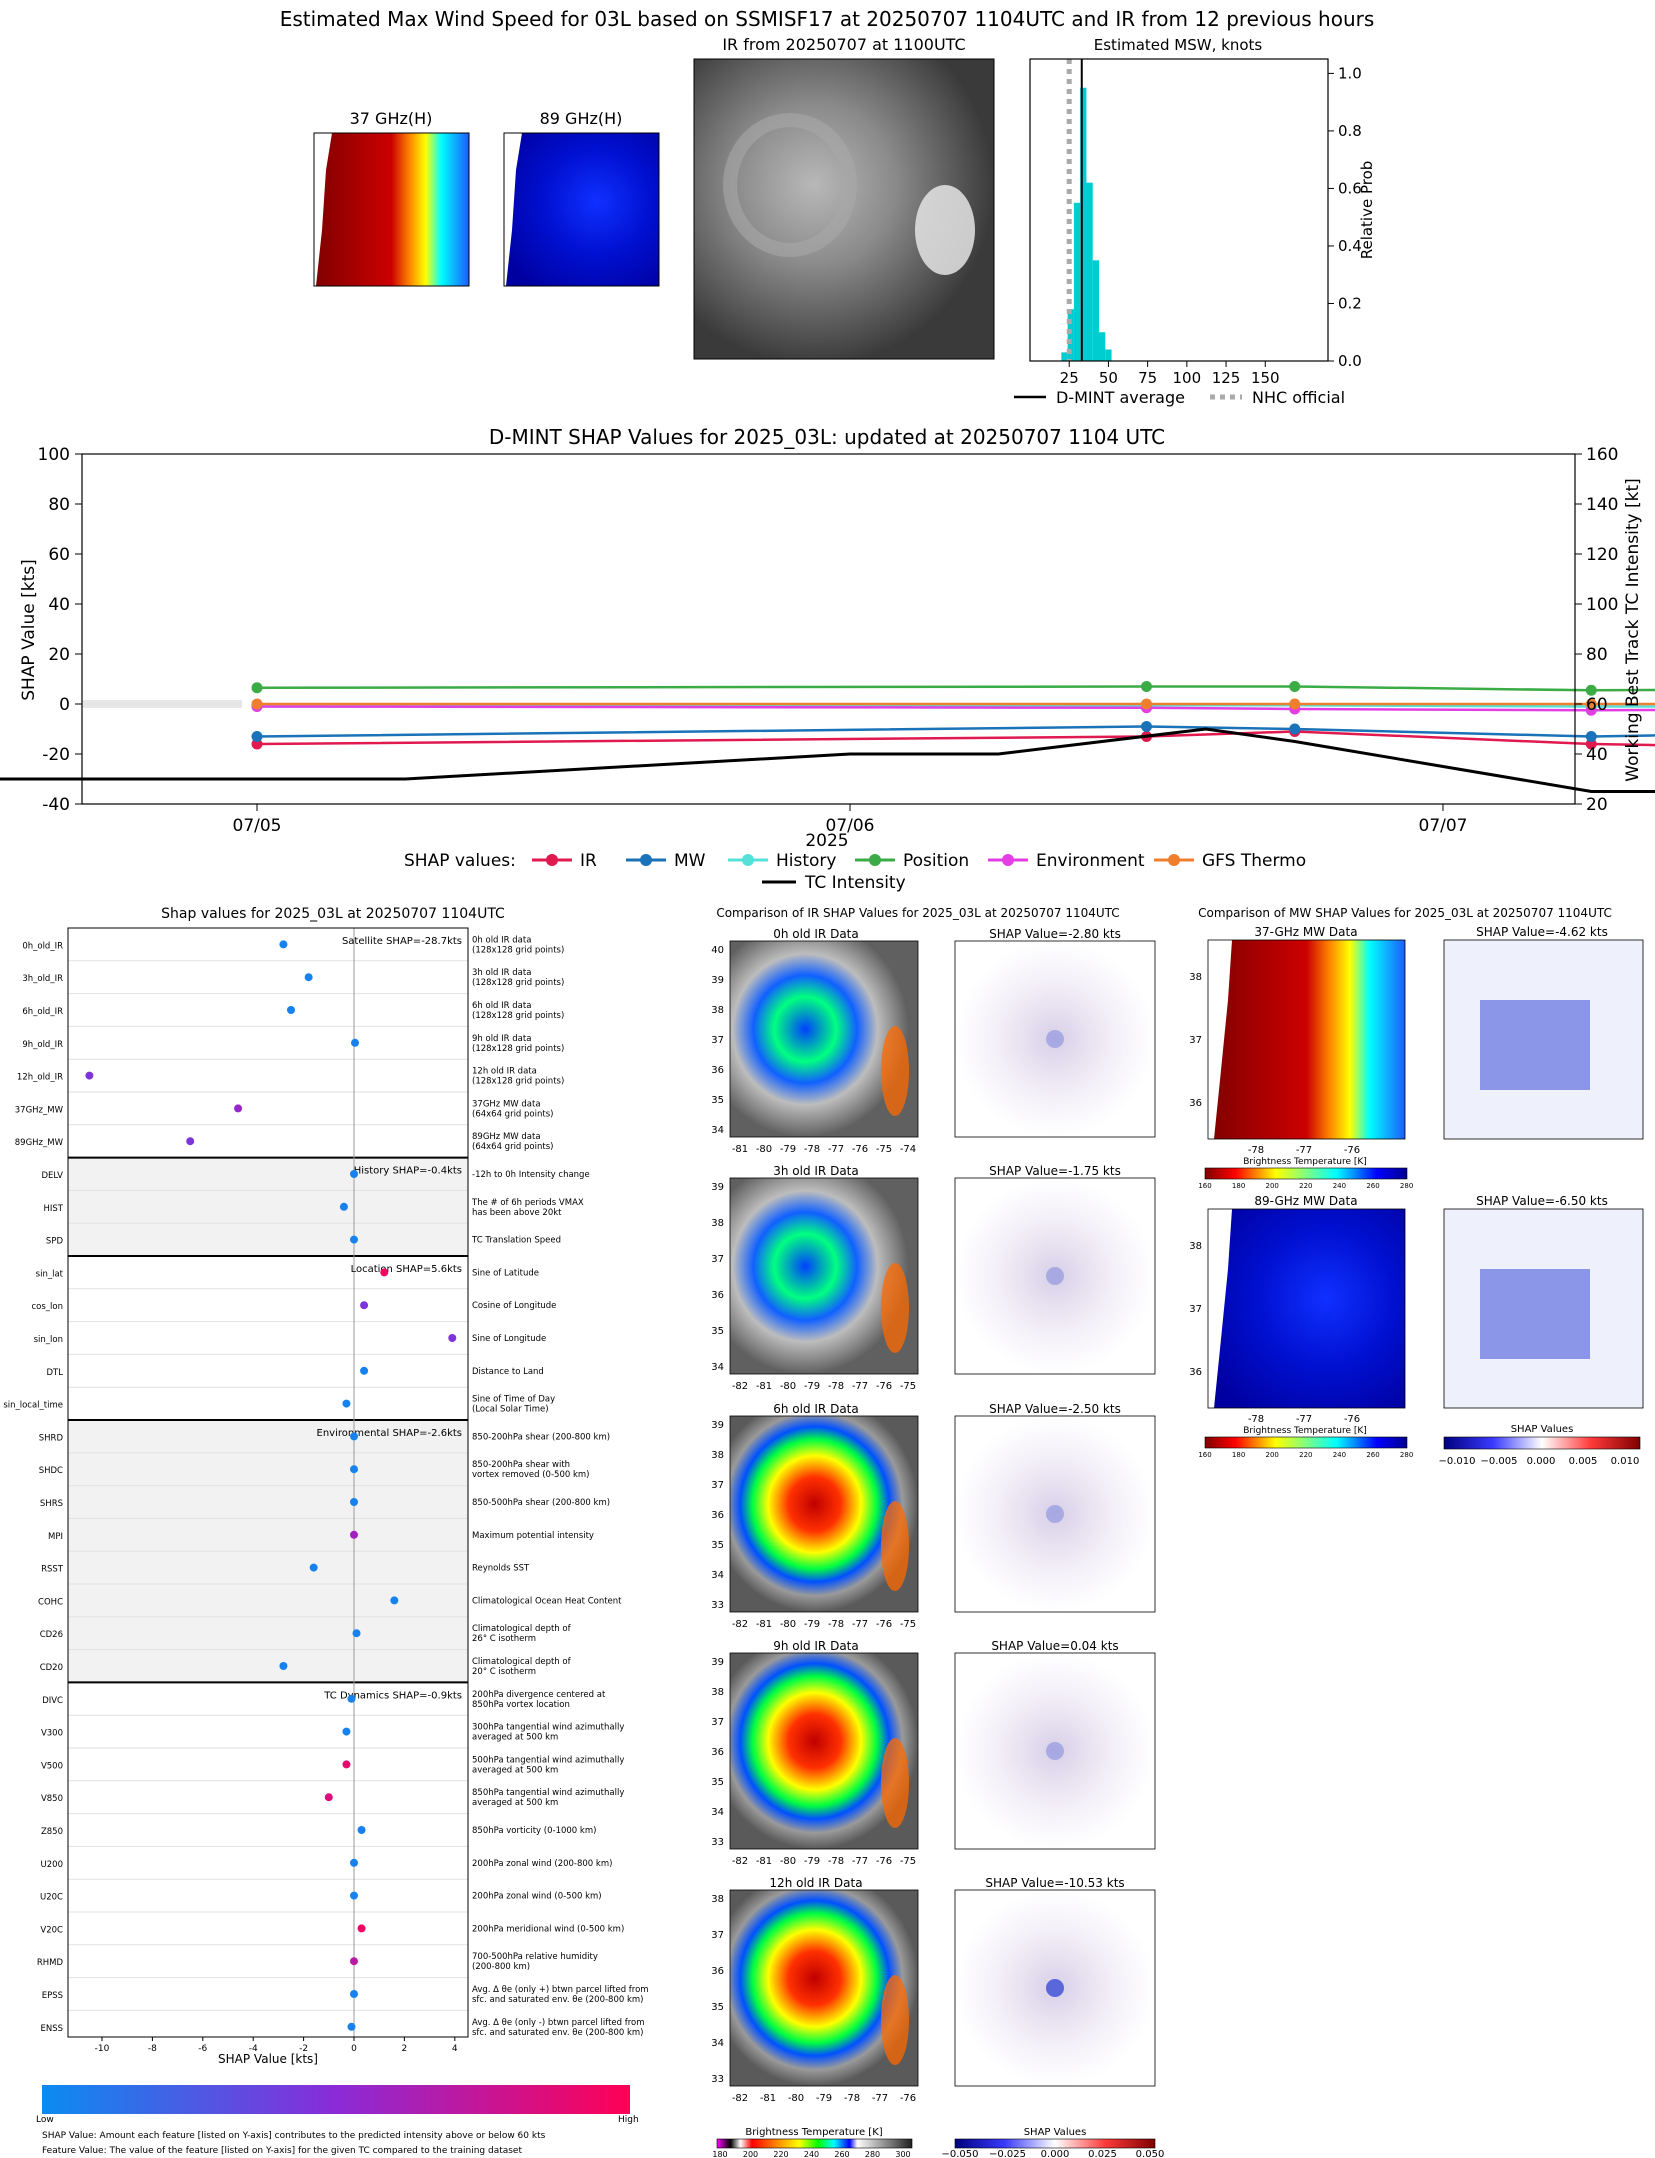 This screenshot has width=1655, height=2158. What do you see at coordinates (1226, 378) in the screenshot?
I see `histogram-x-tick-label: 125` at bounding box center [1226, 378].